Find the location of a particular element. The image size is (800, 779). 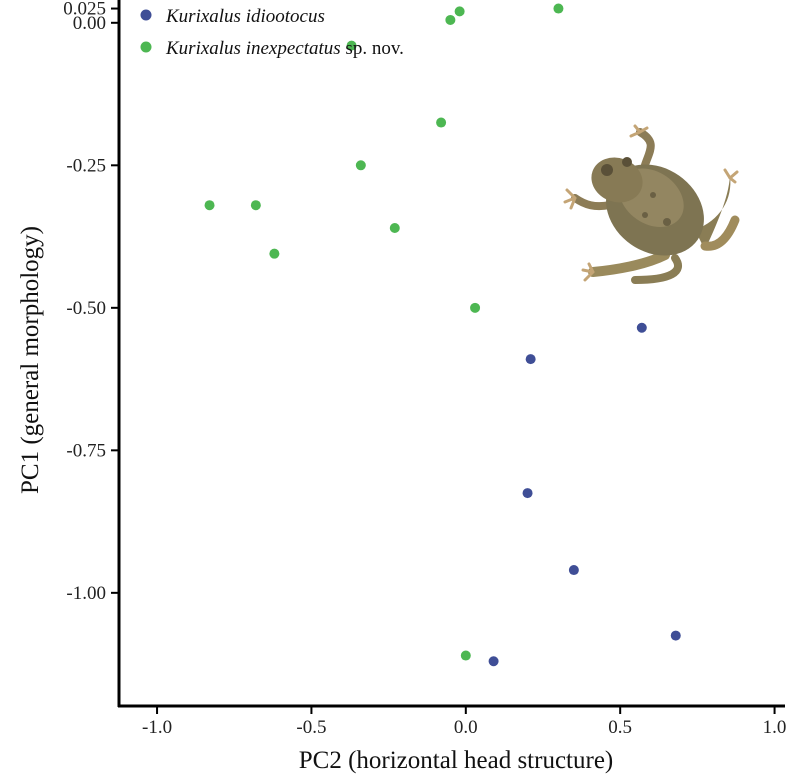

legend-suffix: sp. nov. is located at coordinates (372, 48).